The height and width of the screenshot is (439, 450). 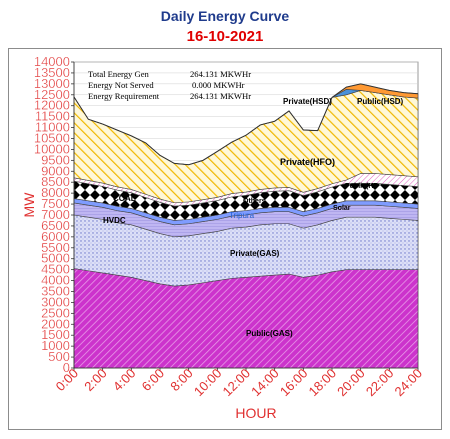 I want to click on label-private-hfo: Private(HFO), so click(x=307, y=162).